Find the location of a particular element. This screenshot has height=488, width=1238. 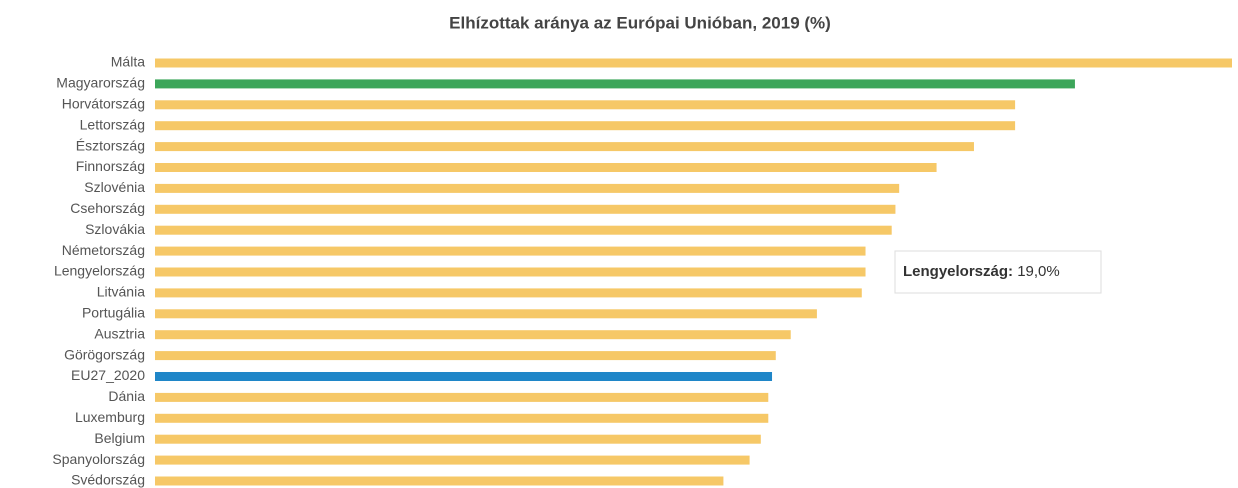

y-tick-label: Finnország is located at coordinates (110, 166).